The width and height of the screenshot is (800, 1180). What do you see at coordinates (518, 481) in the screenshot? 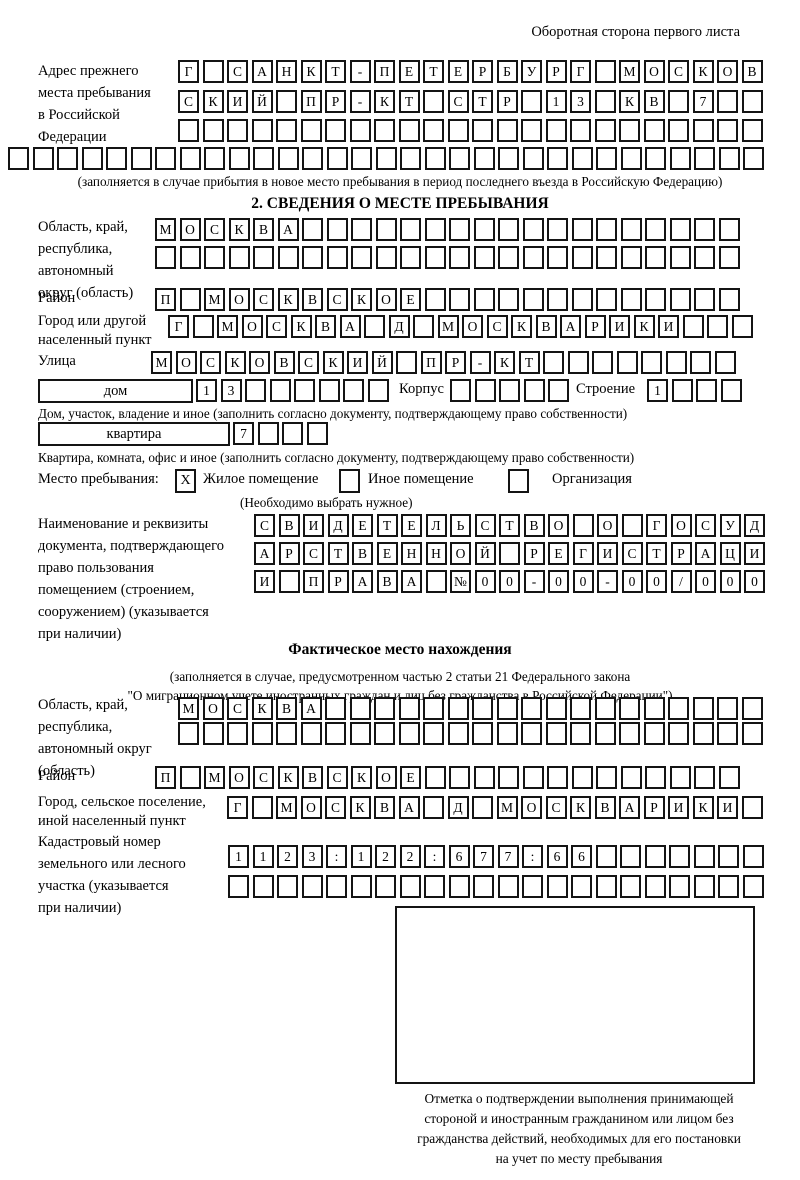
I see `checkbox-organization` at bounding box center [518, 481].